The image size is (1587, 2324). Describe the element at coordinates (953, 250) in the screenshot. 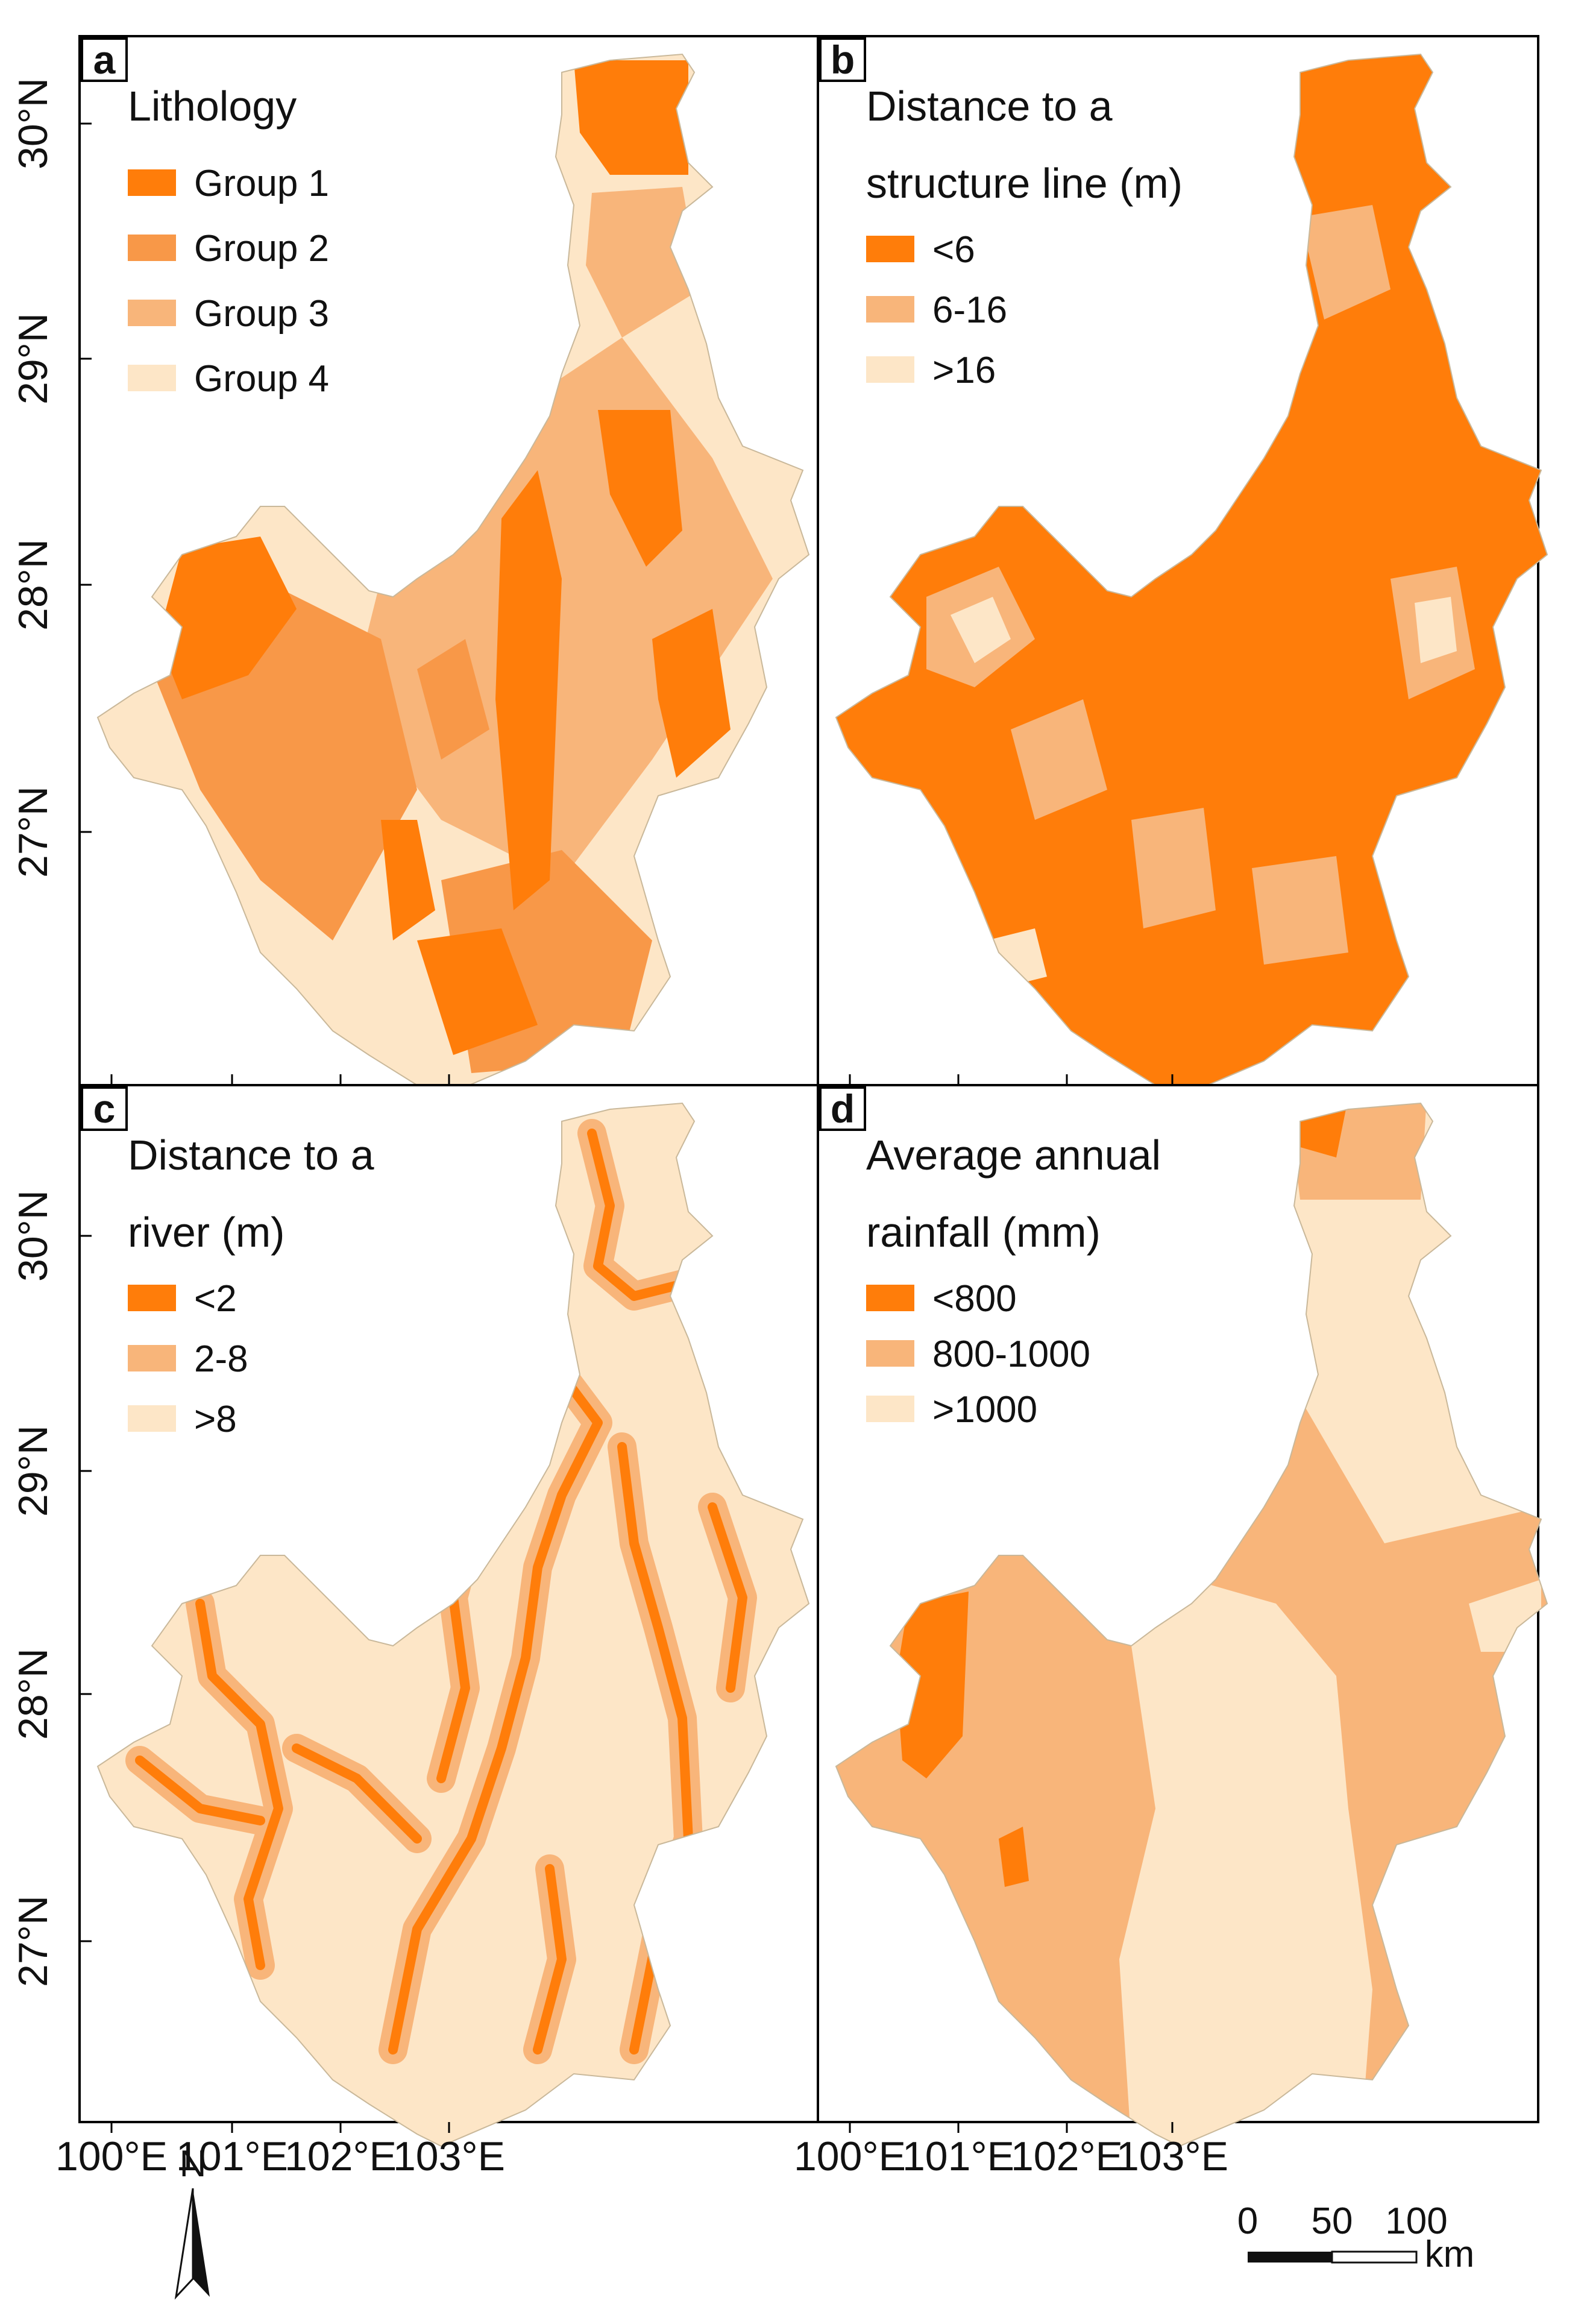

I see `legend-item-label: <6` at that location.